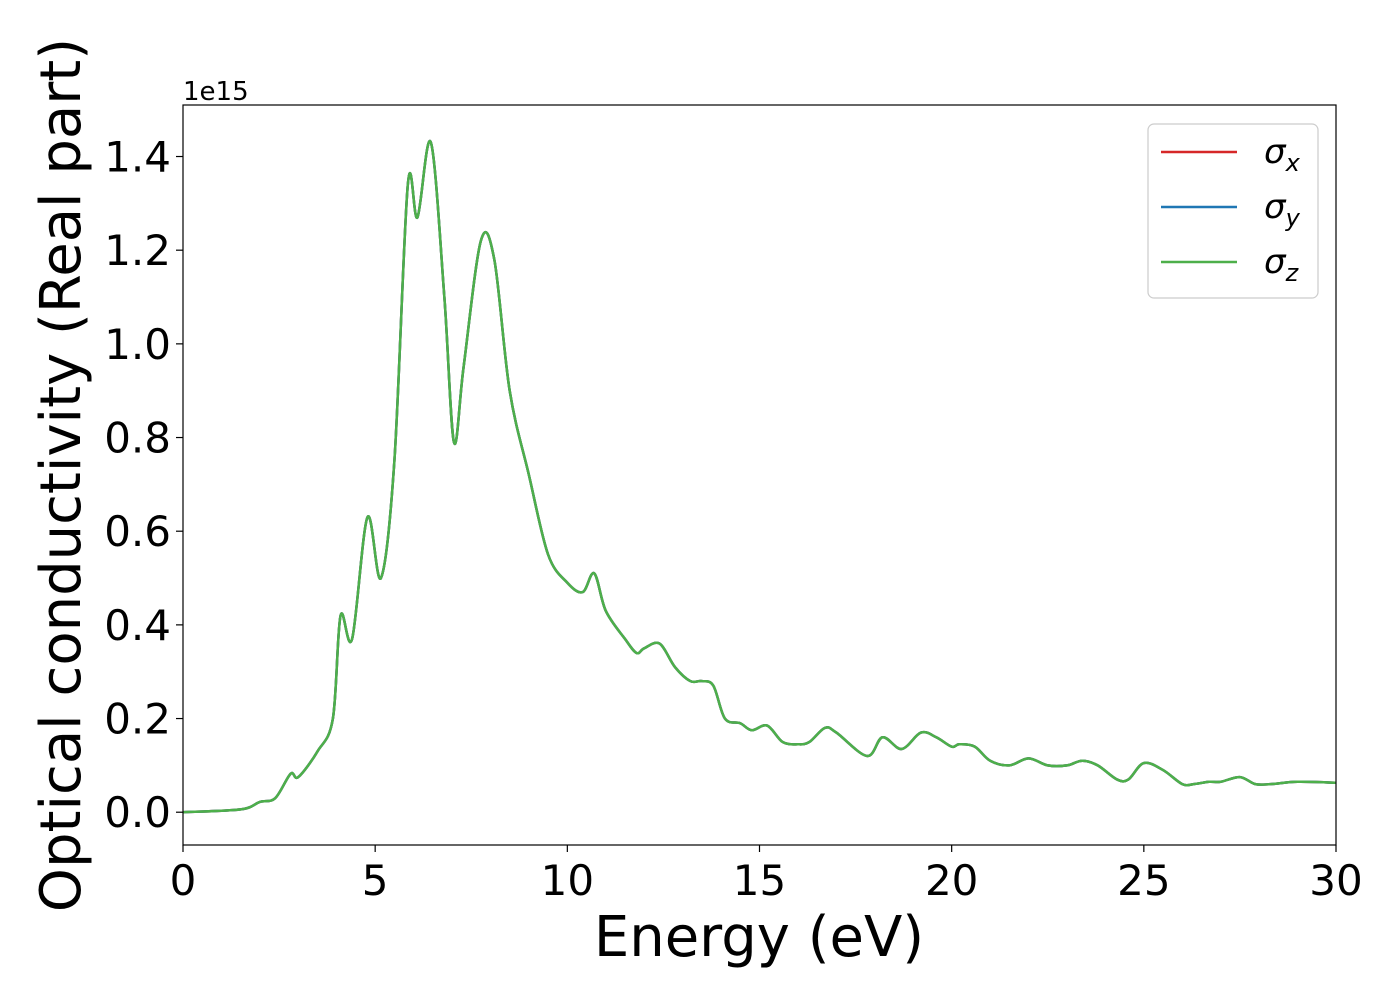 This screenshot has width=1400, height=1000. I want to click on x-tick-label: 20, so click(951, 880).